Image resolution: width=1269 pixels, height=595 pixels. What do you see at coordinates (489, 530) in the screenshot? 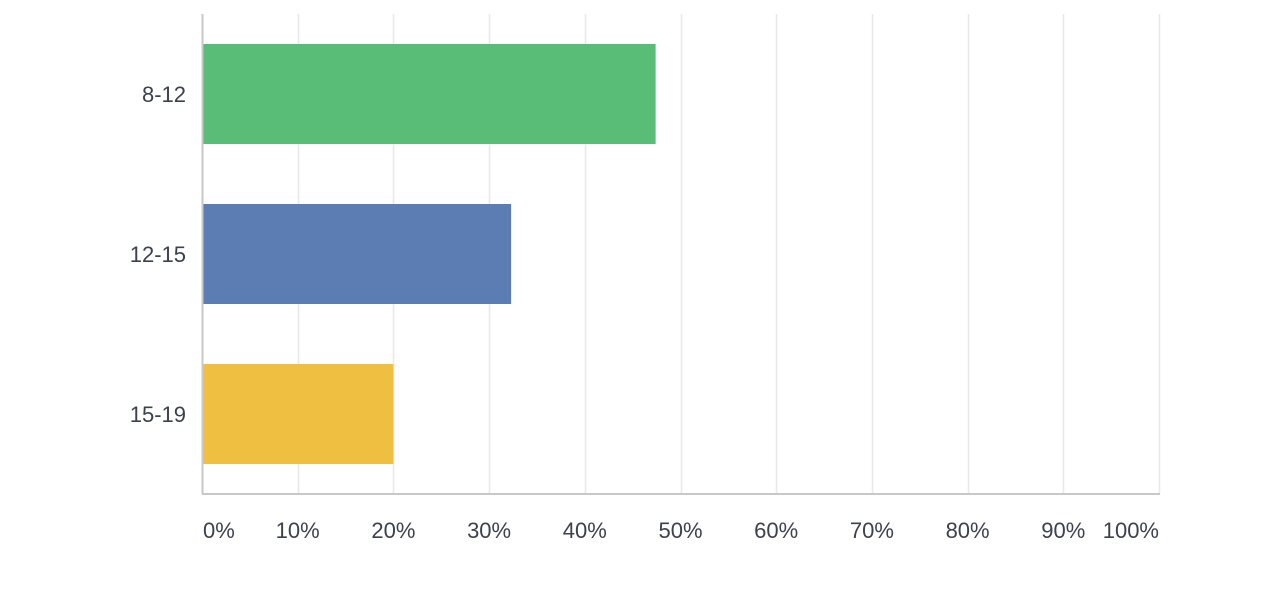
I see `x-tick-label: 30%` at bounding box center [489, 530].